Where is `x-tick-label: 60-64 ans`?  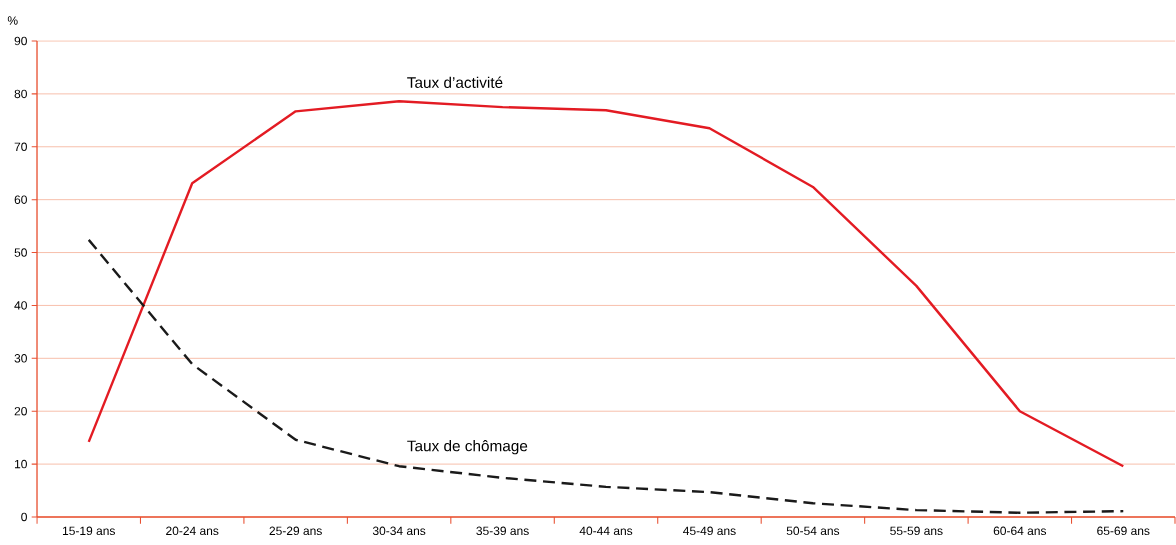 x-tick-label: 60-64 ans is located at coordinates (1020, 531).